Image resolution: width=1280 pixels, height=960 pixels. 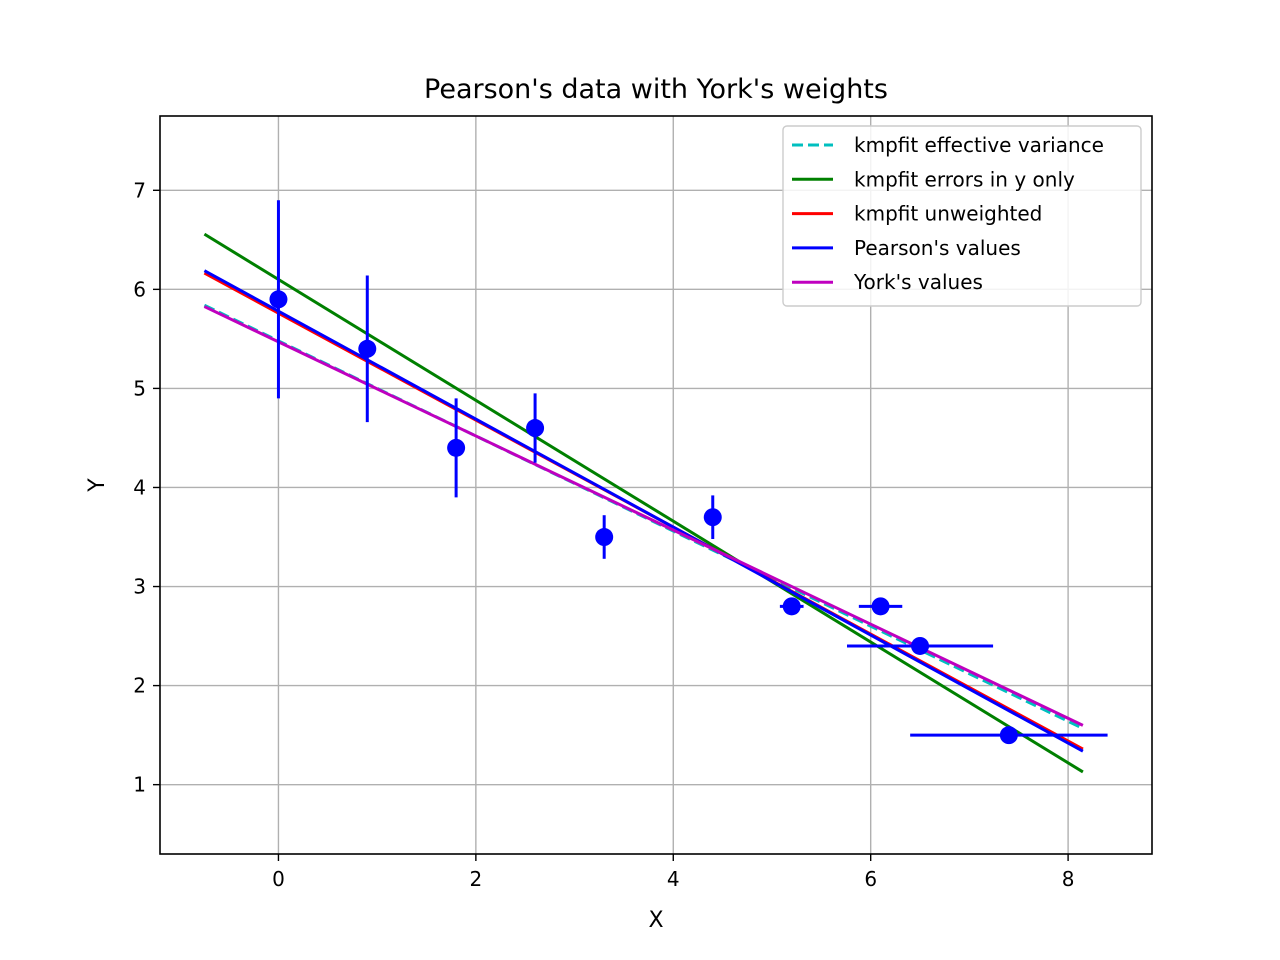 What do you see at coordinates (475, 879) in the screenshot?
I see `x-tick-label: 2` at bounding box center [475, 879].